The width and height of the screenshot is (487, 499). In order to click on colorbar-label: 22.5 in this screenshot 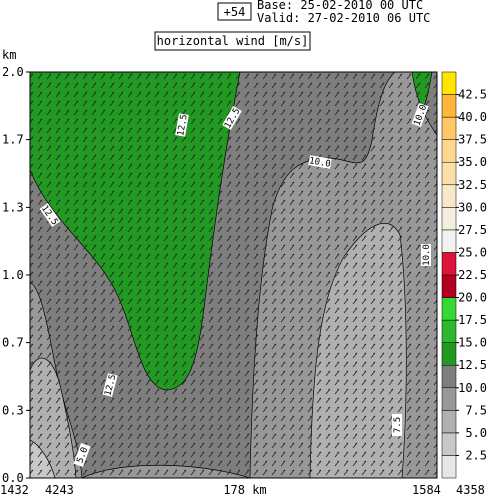, I will do `click(472, 275)`.